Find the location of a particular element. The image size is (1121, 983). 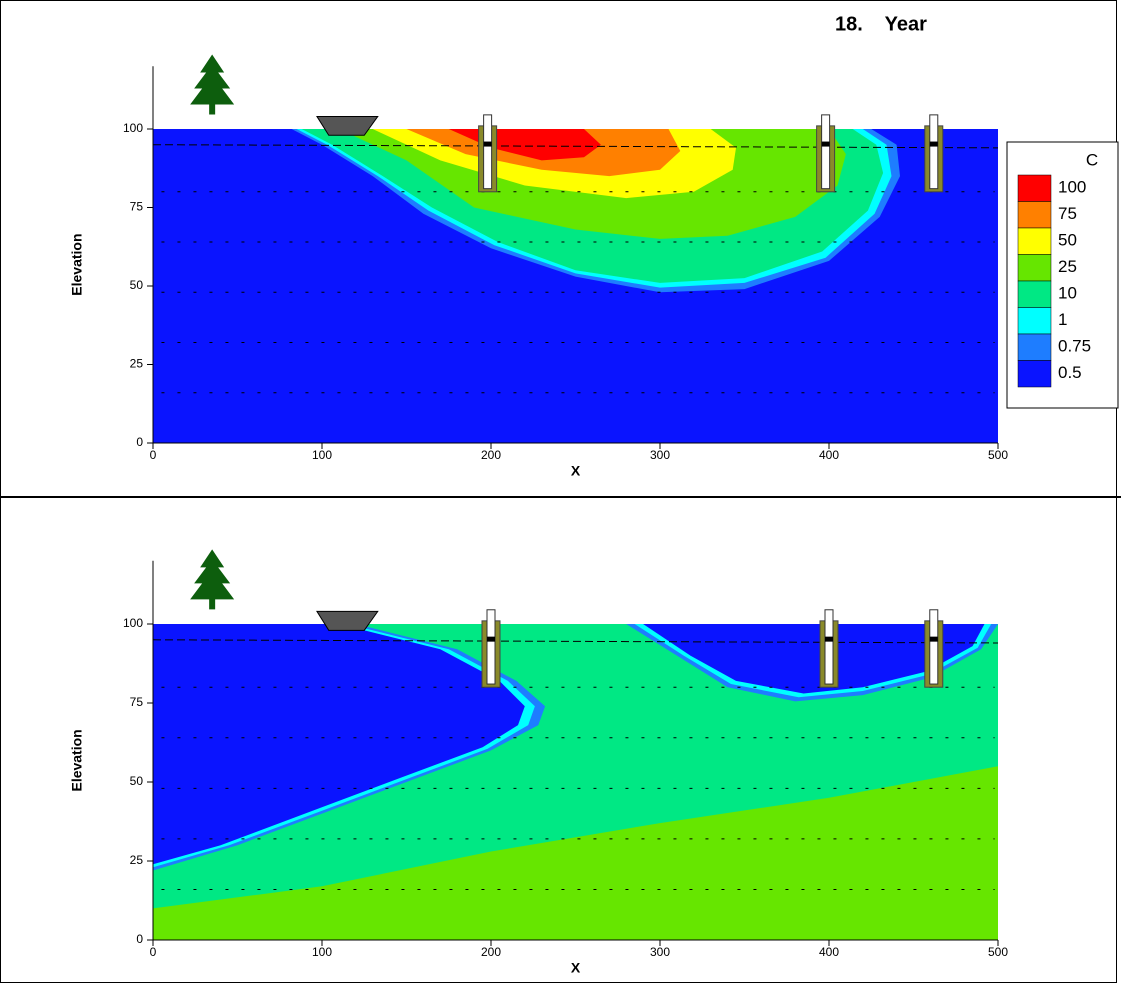

legend-label: 0.75 is located at coordinates (1074, 345).